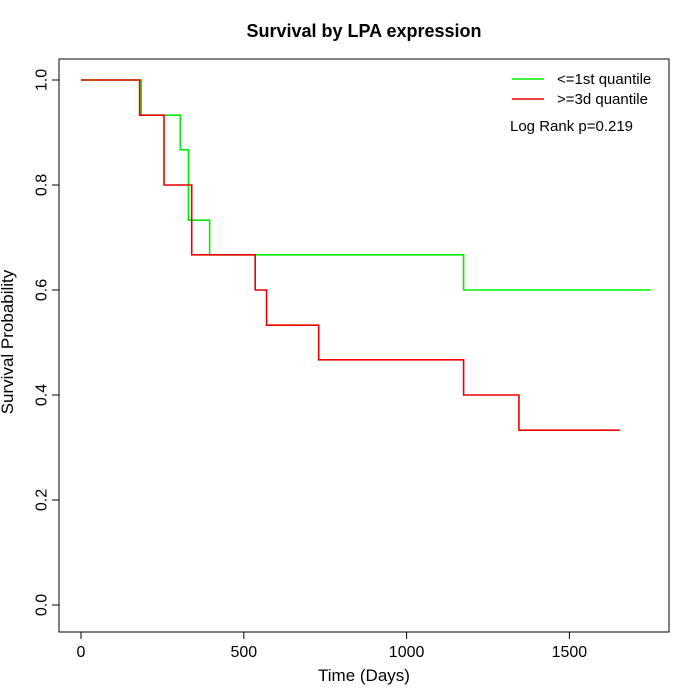  I want to click on y-tick-label: 0.2, so click(42, 500).